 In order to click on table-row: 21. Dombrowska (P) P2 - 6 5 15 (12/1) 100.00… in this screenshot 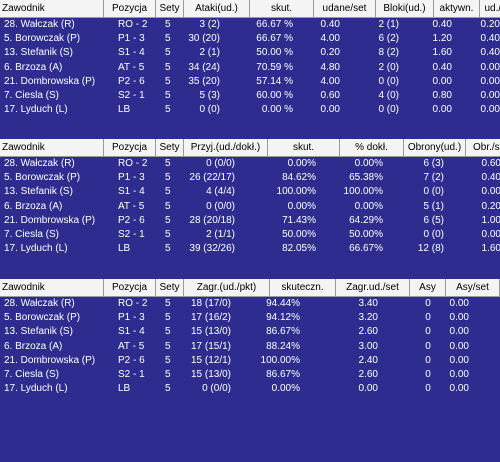, I will do `click(250, 361)`.